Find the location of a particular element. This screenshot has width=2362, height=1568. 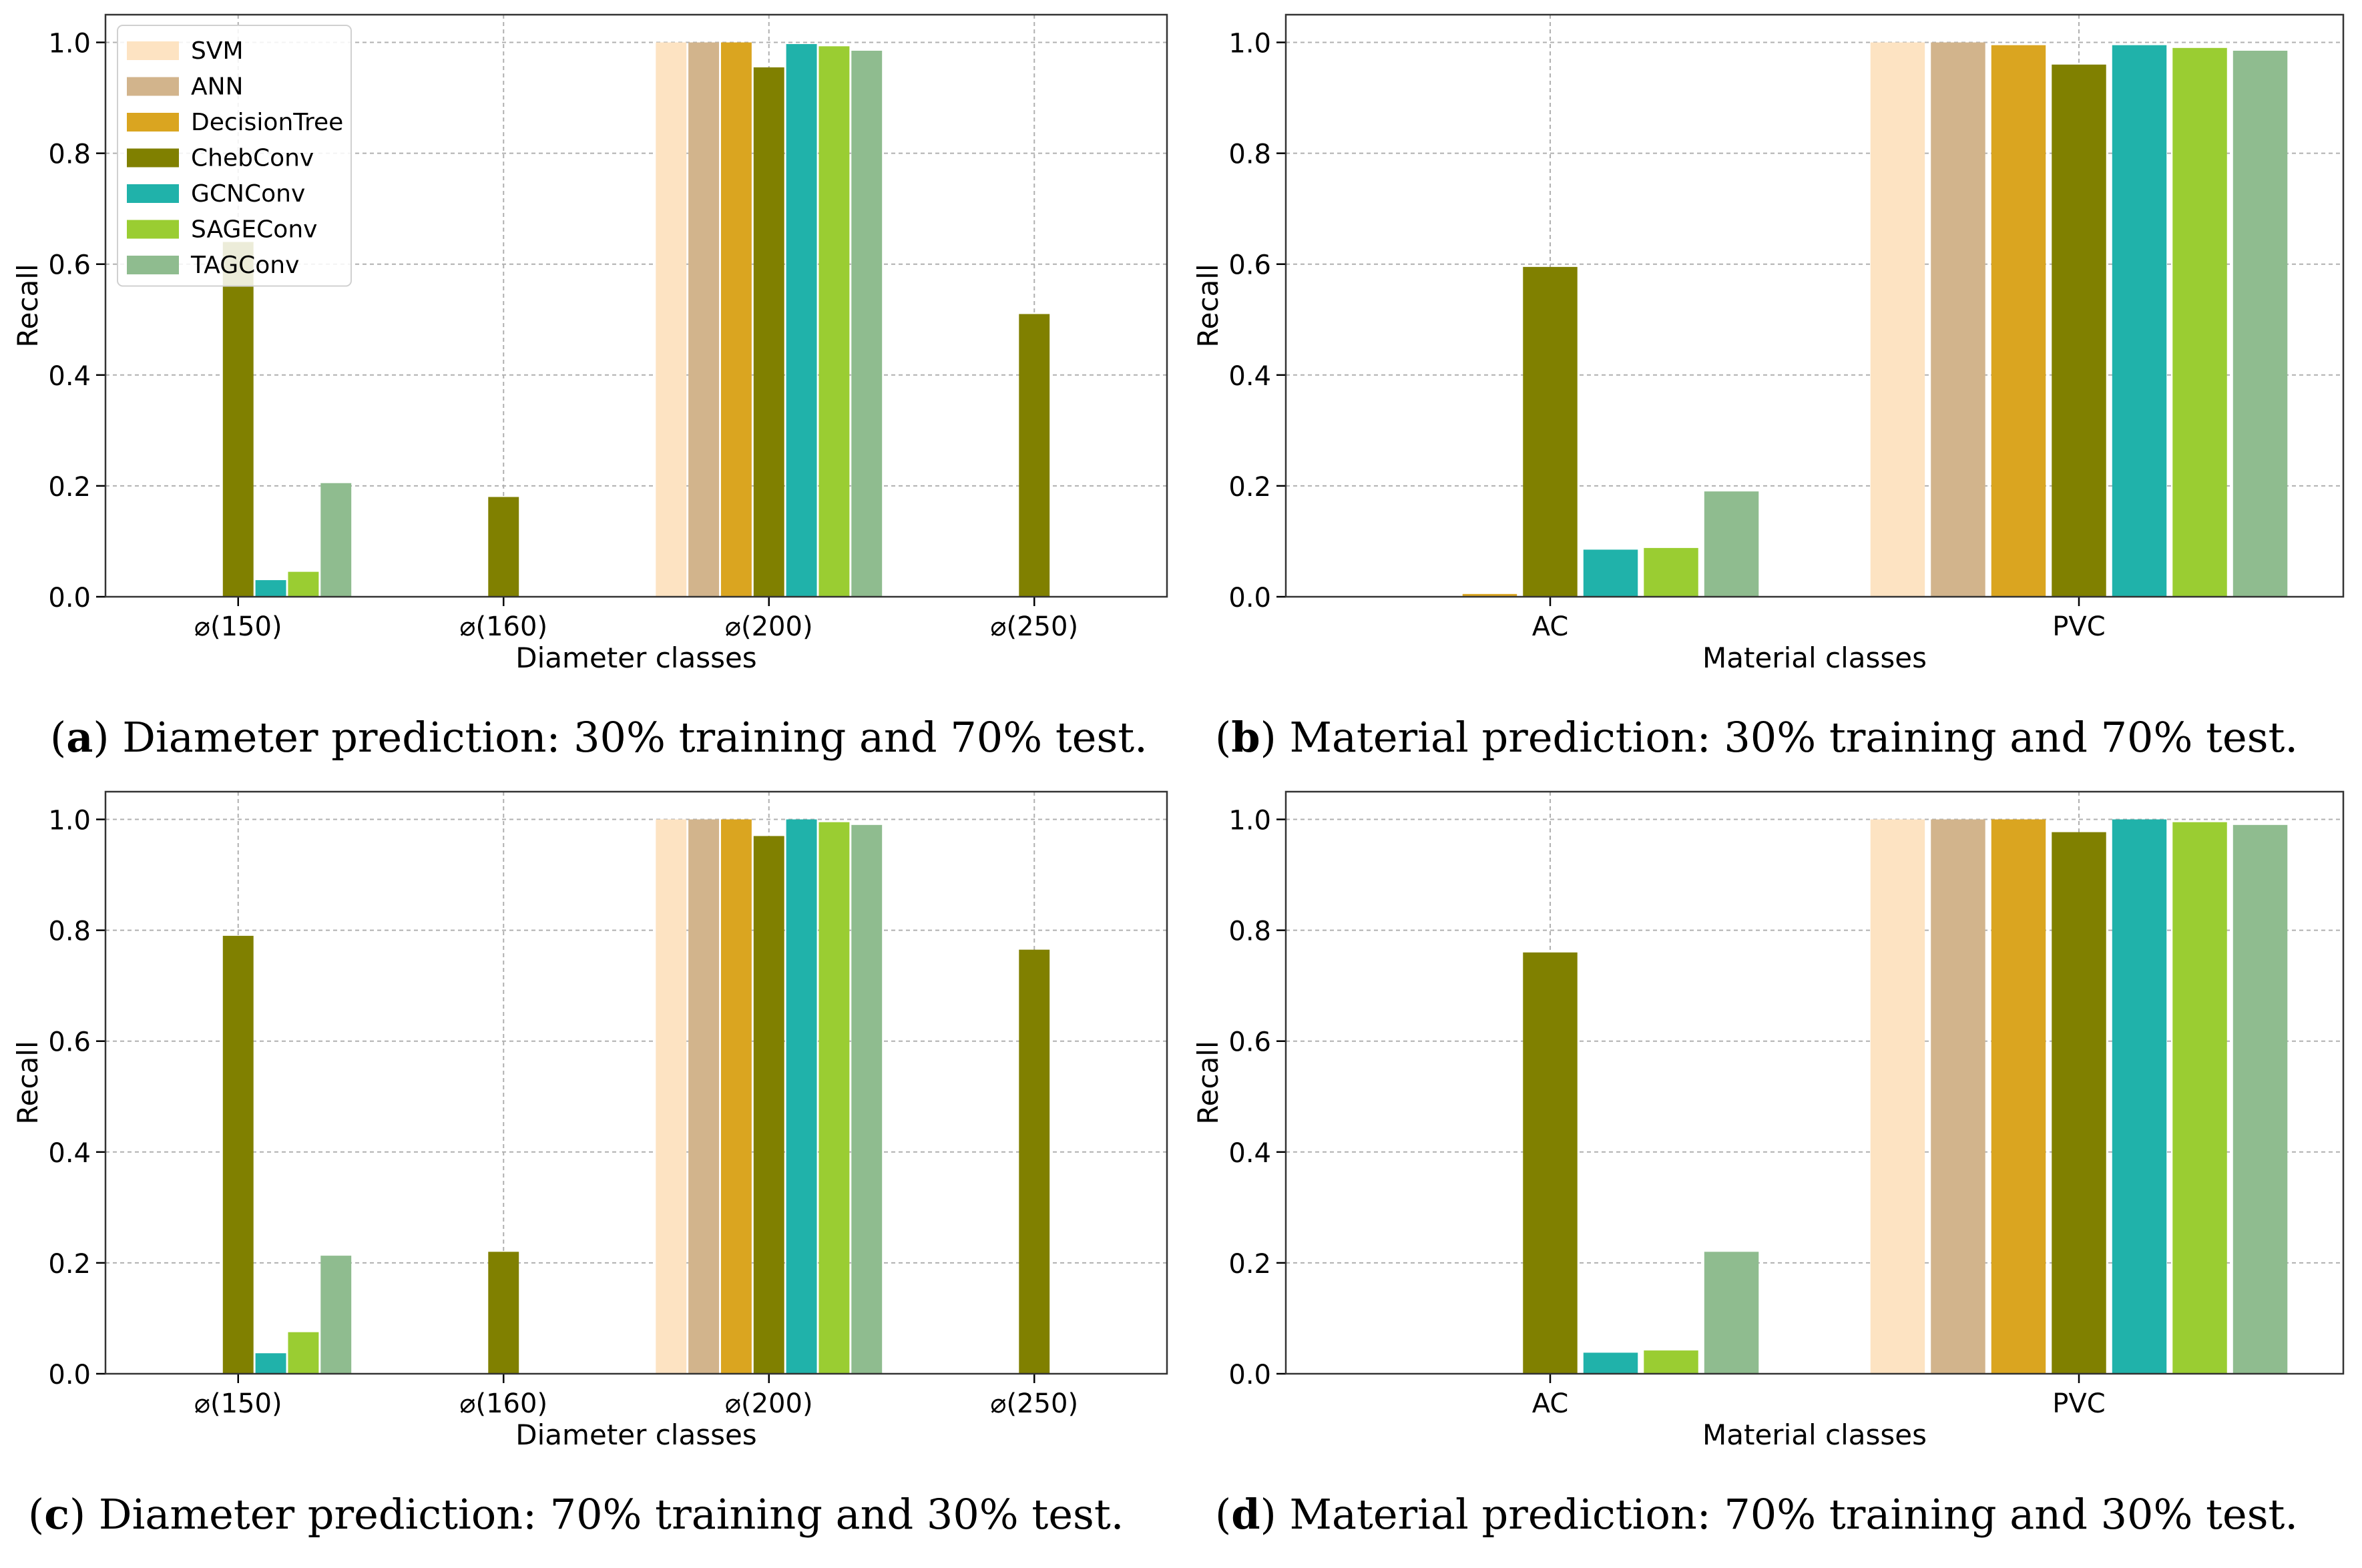

legend-label-chebconv: ChebConv is located at coordinates (252, 158).